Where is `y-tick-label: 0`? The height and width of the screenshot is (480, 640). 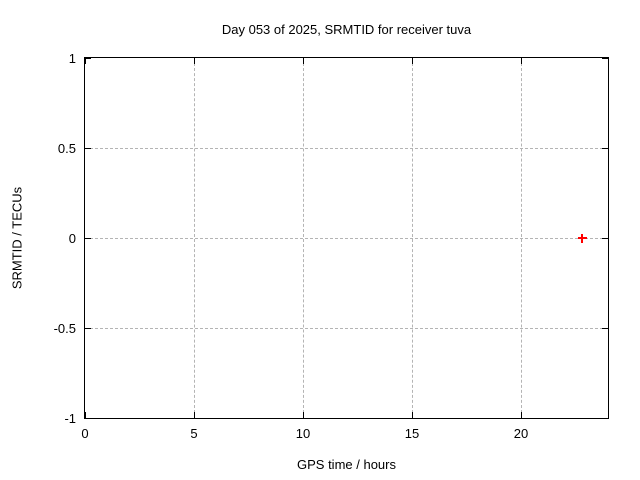
y-tick-label: 0 is located at coordinates (72, 238).